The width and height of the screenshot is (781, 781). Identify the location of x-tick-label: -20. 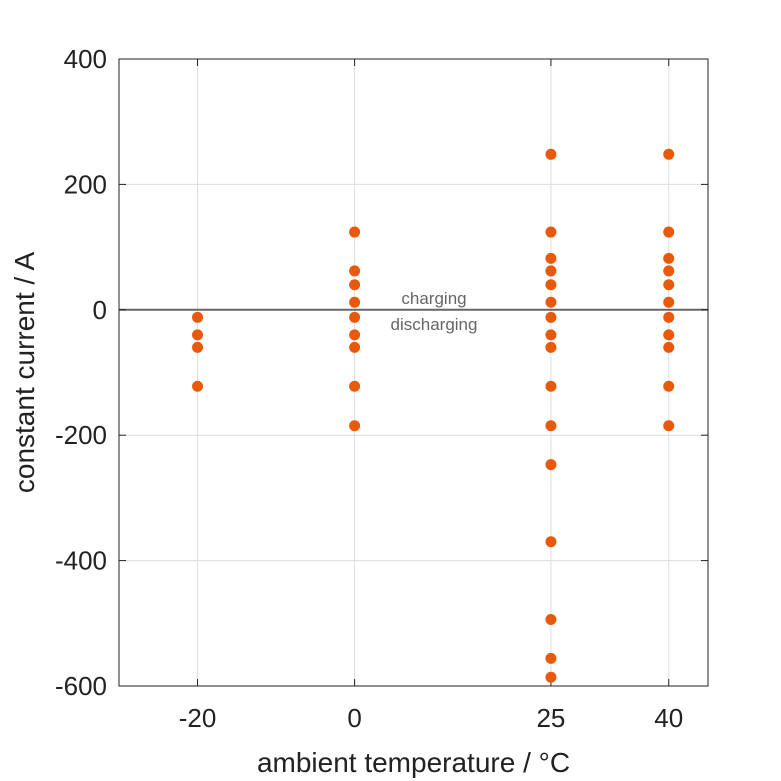
(198, 718).